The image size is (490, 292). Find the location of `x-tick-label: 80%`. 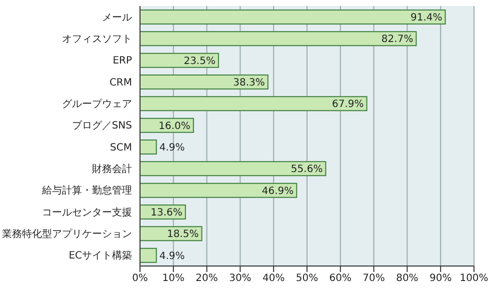

x-tick-label: 80% is located at coordinates (407, 278).